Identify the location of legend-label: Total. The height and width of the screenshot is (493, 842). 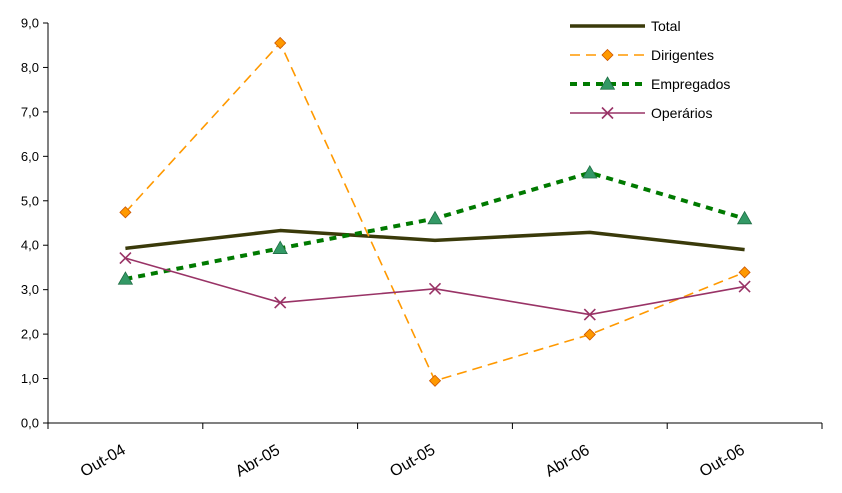
(666, 26).